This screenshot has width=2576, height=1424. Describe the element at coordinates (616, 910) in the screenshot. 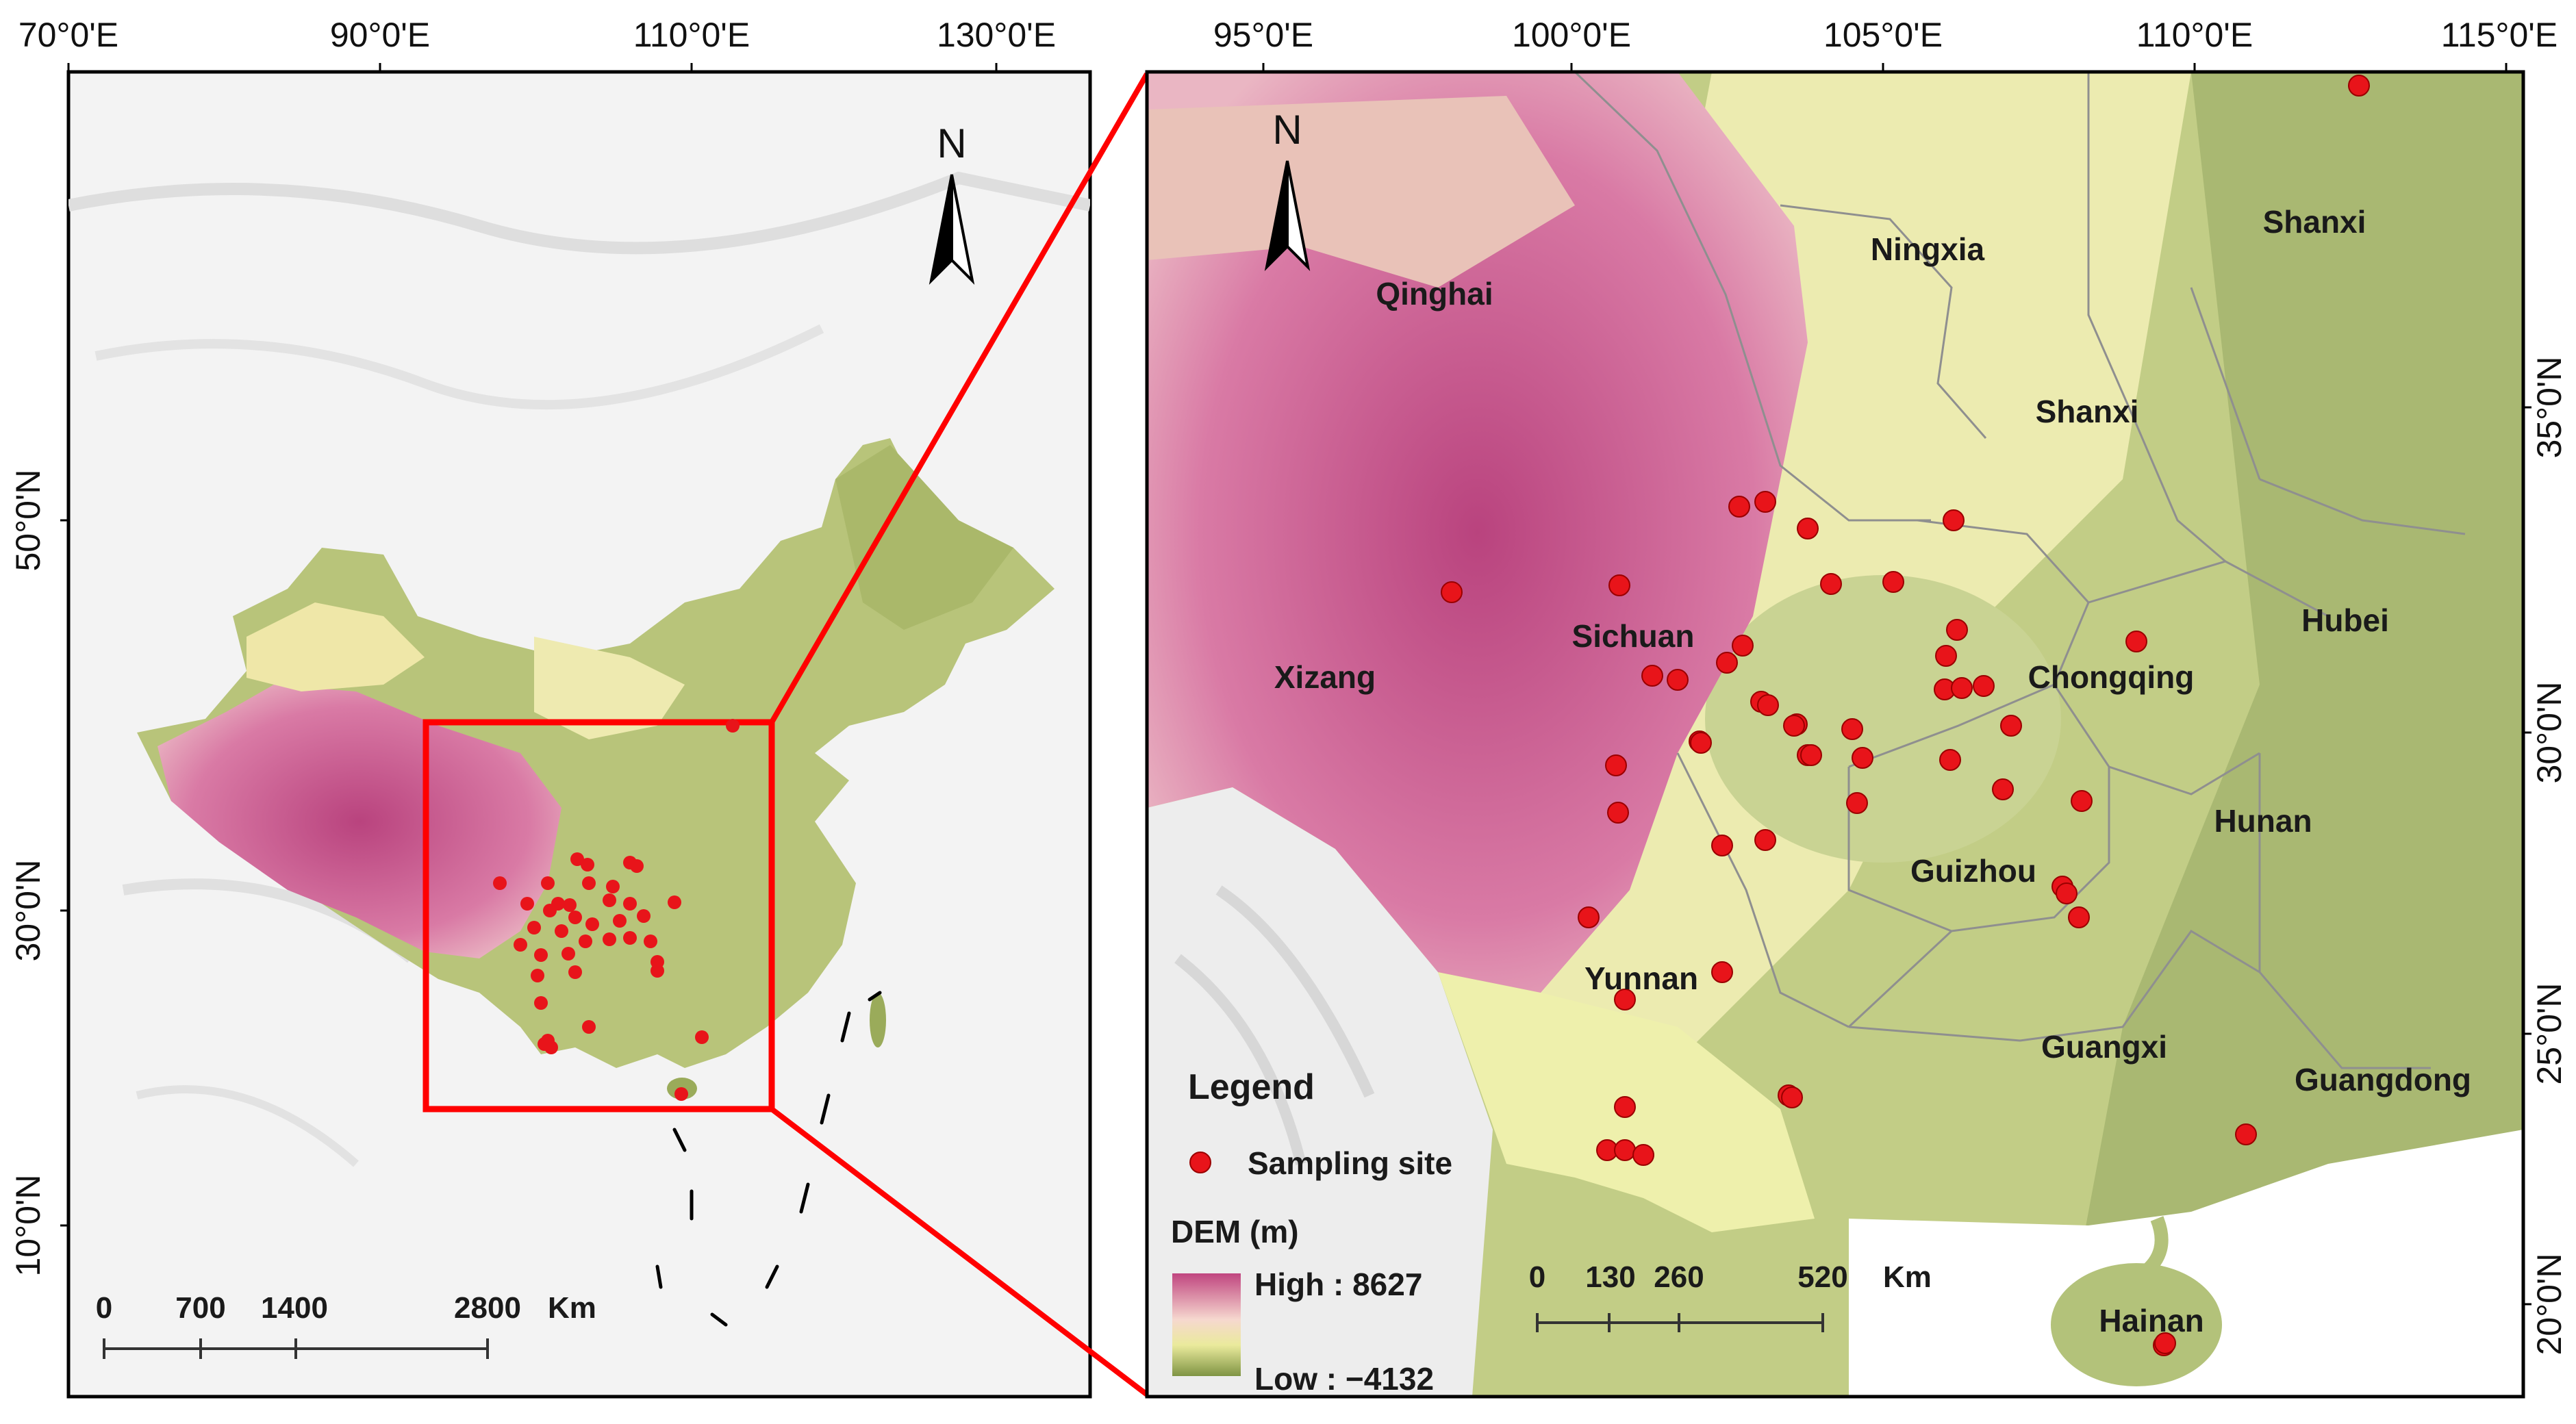

I see `overview-sampling-sites` at that location.